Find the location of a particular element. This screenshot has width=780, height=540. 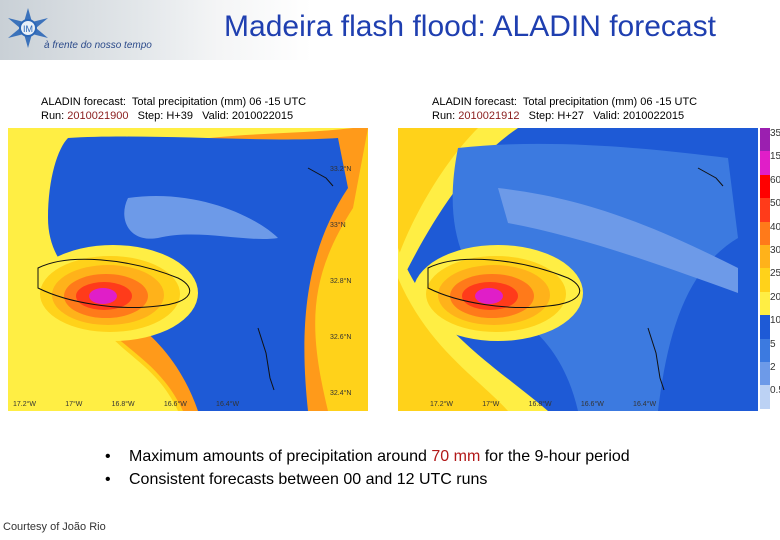

step-valid-text: Step: H+27 Valid: 2010022015 is located at coordinates (602, 116).